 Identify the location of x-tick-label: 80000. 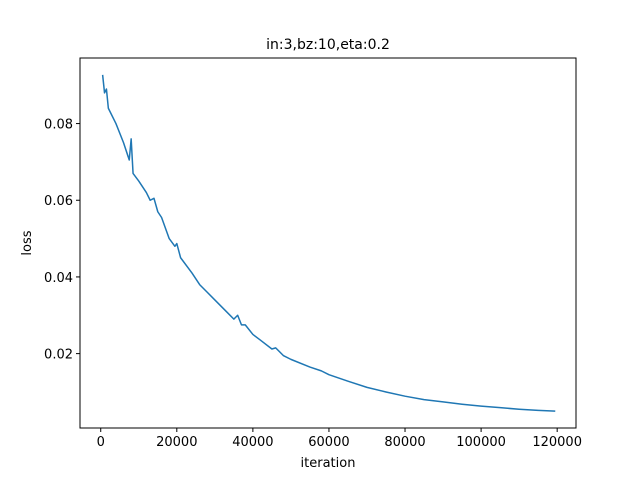
(404, 442).